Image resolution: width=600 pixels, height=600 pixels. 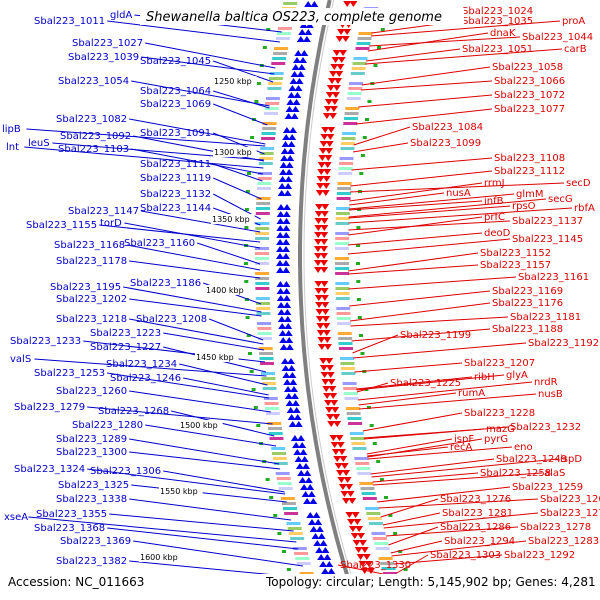 I want to click on gene-label-forward: Sbal223_1260, so click(x=91, y=391).